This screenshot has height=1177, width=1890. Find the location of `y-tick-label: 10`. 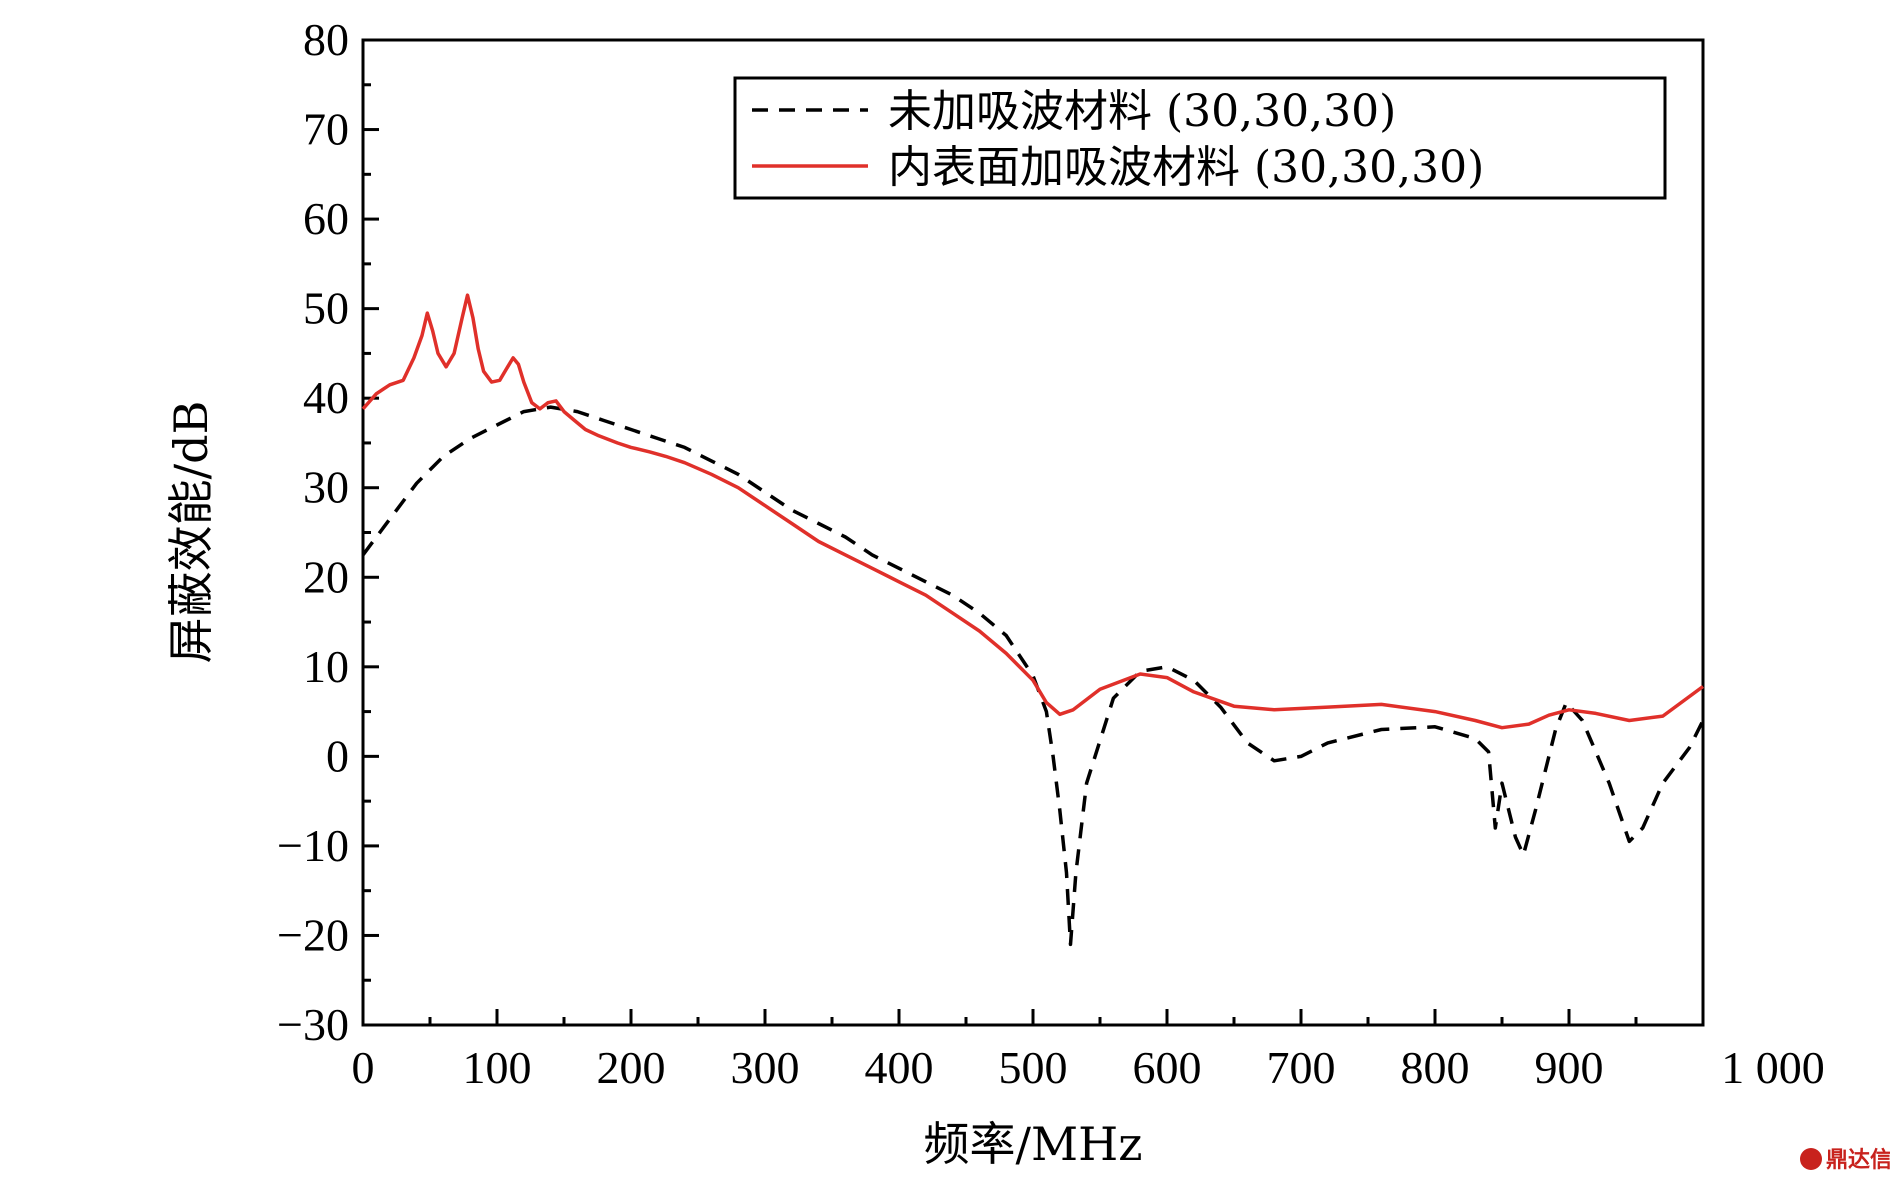

y-tick-label: 10 is located at coordinates (326, 666).